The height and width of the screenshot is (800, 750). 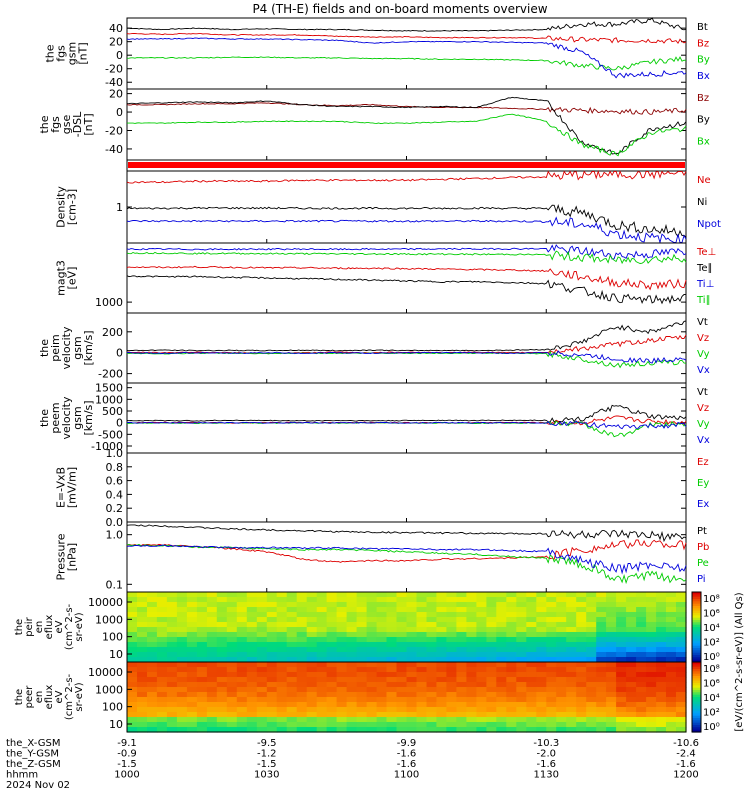 I want to click on x-axis-row-label: the_X-GSM, so click(x=33, y=743).